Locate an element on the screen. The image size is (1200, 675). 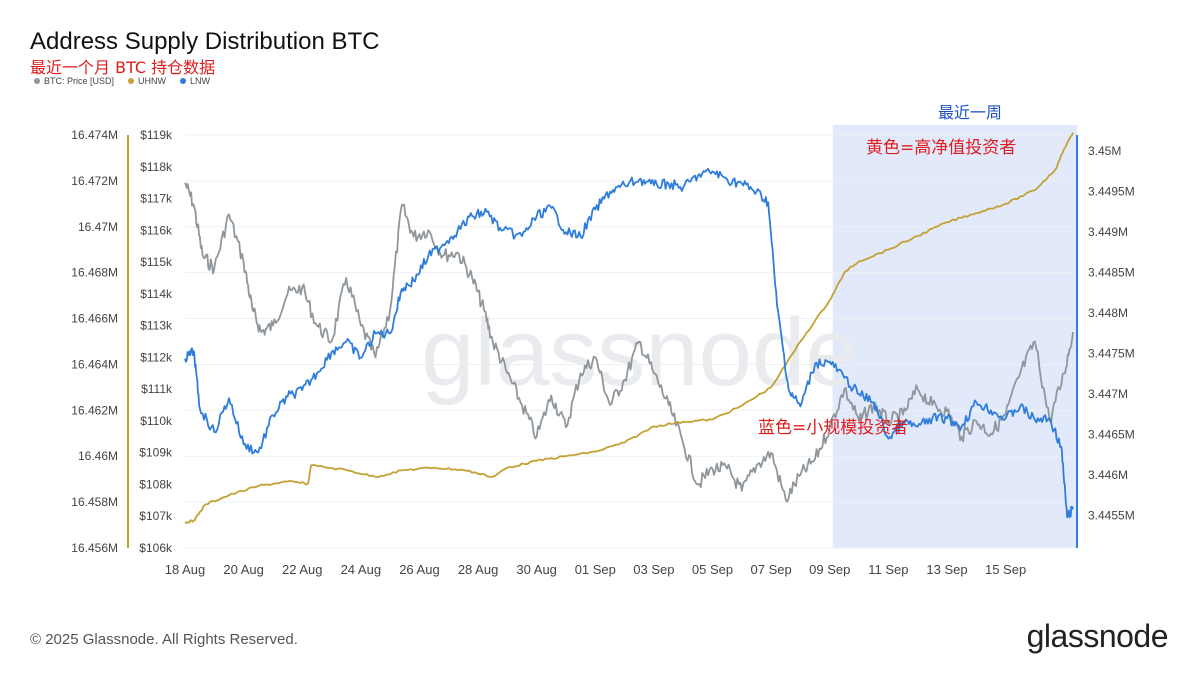
x-axis-tick: 01 Sep is located at coordinates (595, 569).